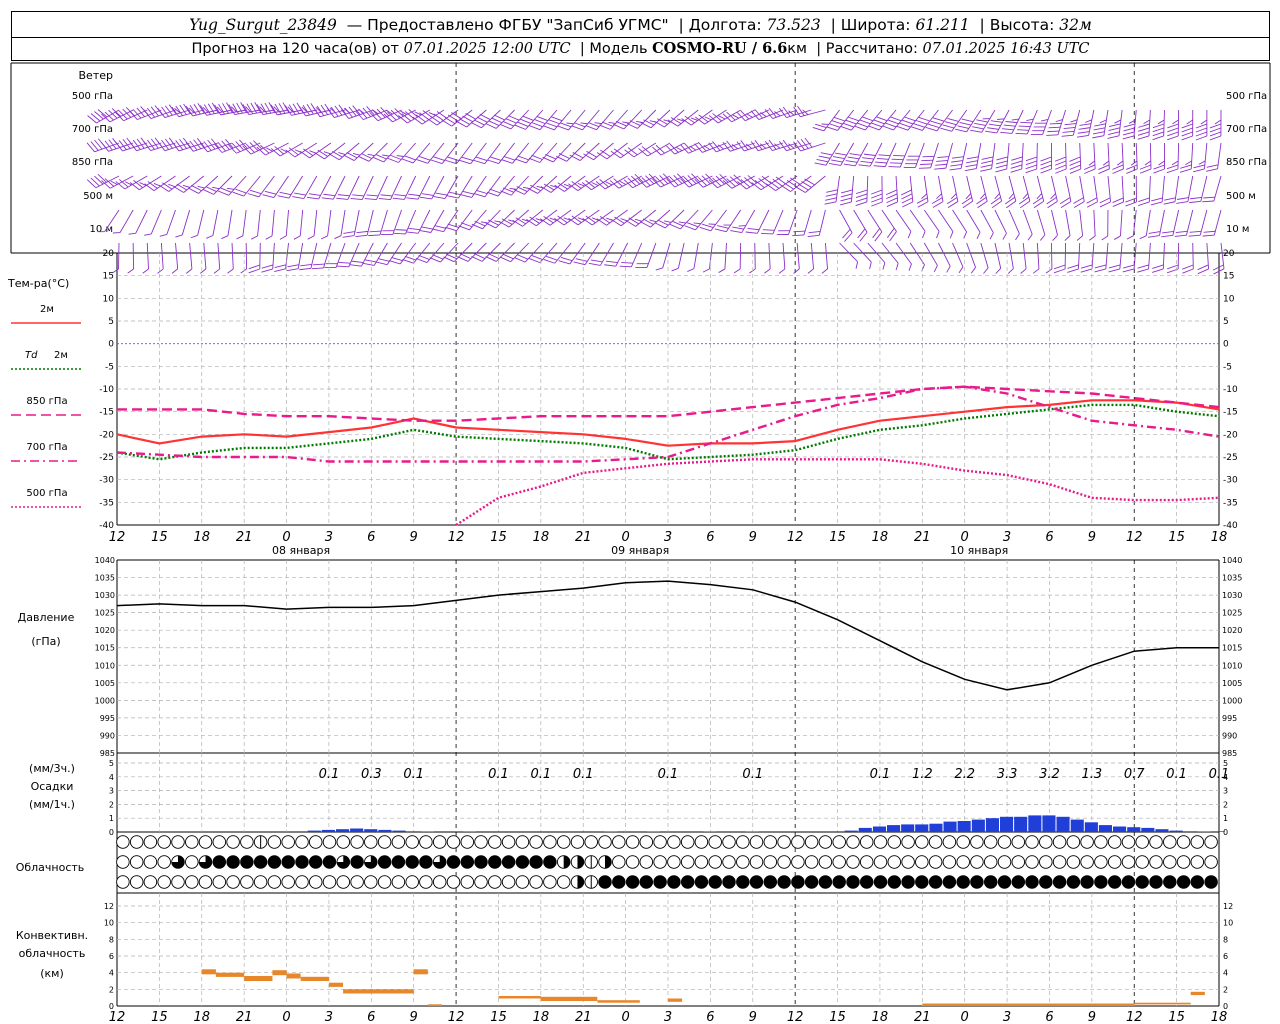 The width and height of the screenshot is (1280, 1024). Describe the element at coordinates (837, 1017) in the screenshot. I see `axis-bottom-hour-label: 15` at that location.